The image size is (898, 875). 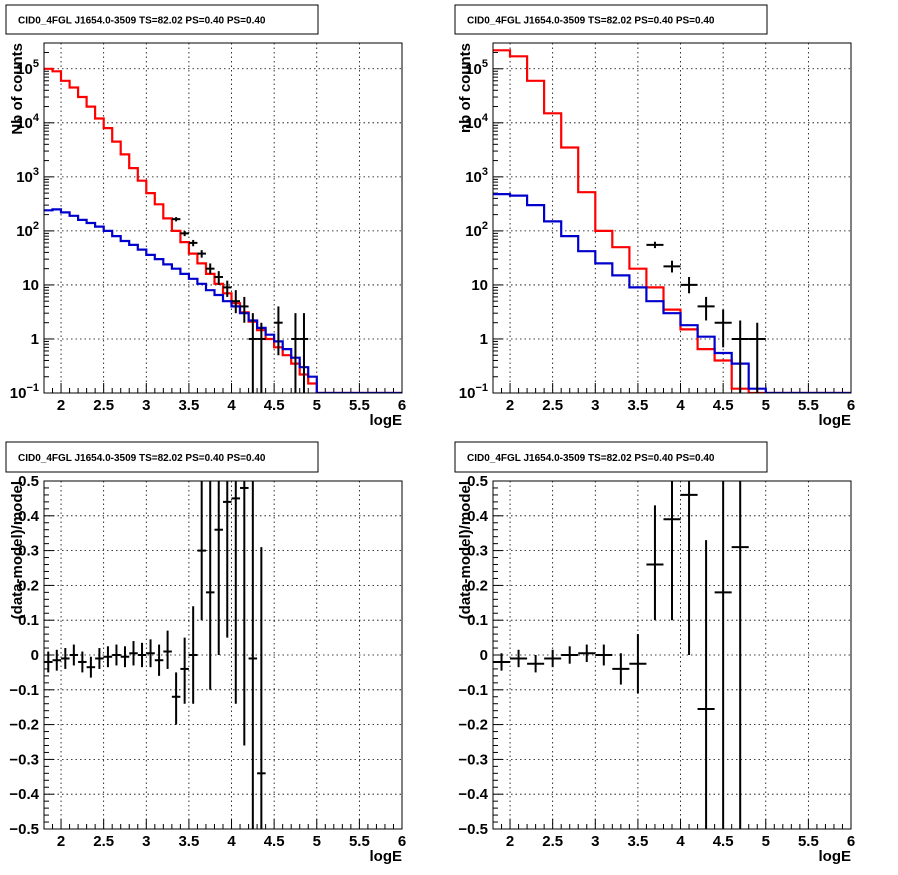 I want to click on x-tick-label: 2, so click(x=61, y=405).